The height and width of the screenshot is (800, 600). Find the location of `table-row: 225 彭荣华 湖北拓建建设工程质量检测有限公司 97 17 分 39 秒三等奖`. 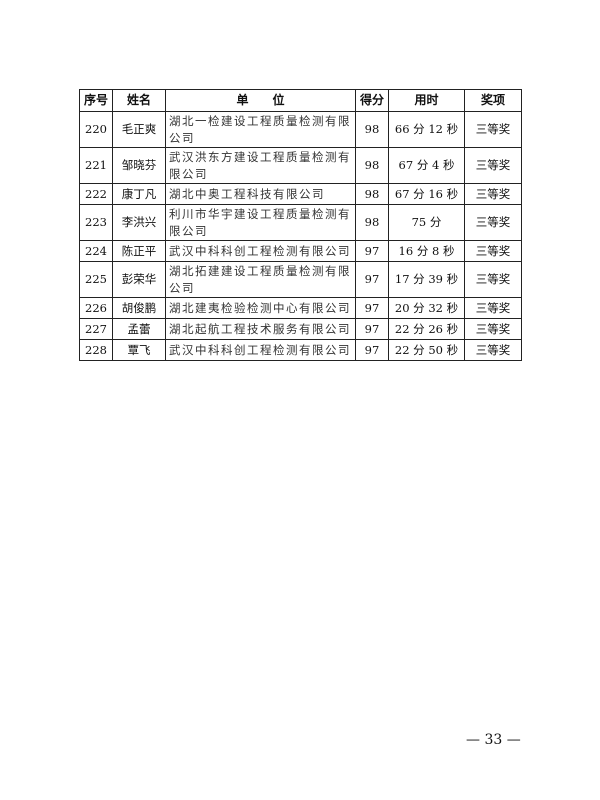

table-row: 225 彭荣华 湖北拓建建设工程质量检测有限公司 97 17 分 39 秒三等奖 is located at coordinates (300, 279).